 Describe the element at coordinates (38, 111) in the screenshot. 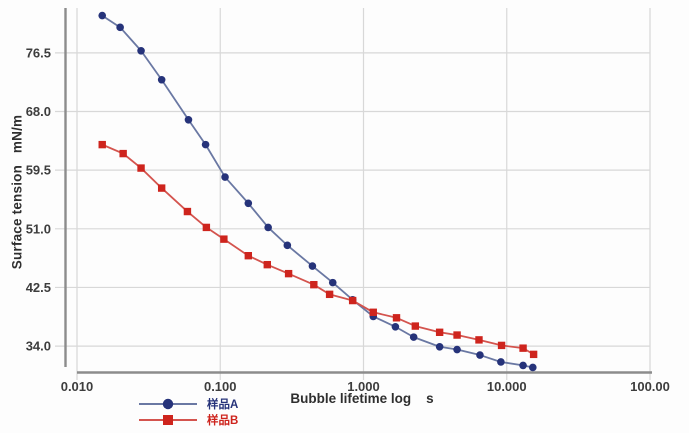

I see `y-tick-label: 68.0` at that location.